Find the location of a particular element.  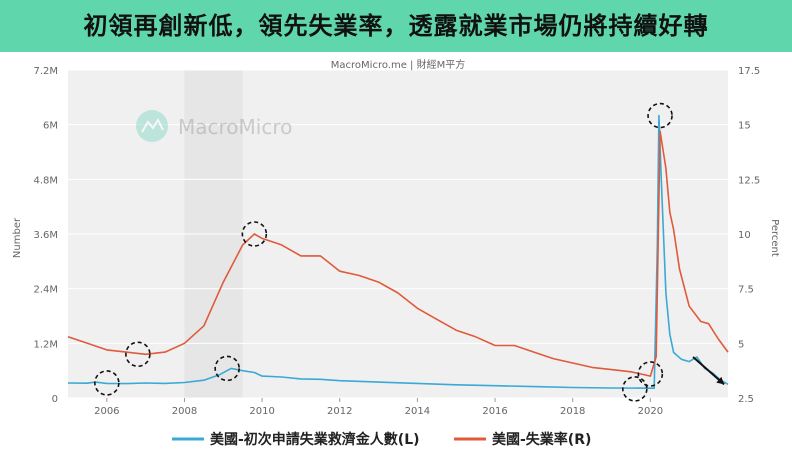

left-tick-label: 4.8M is located at coordinates (45, 180).